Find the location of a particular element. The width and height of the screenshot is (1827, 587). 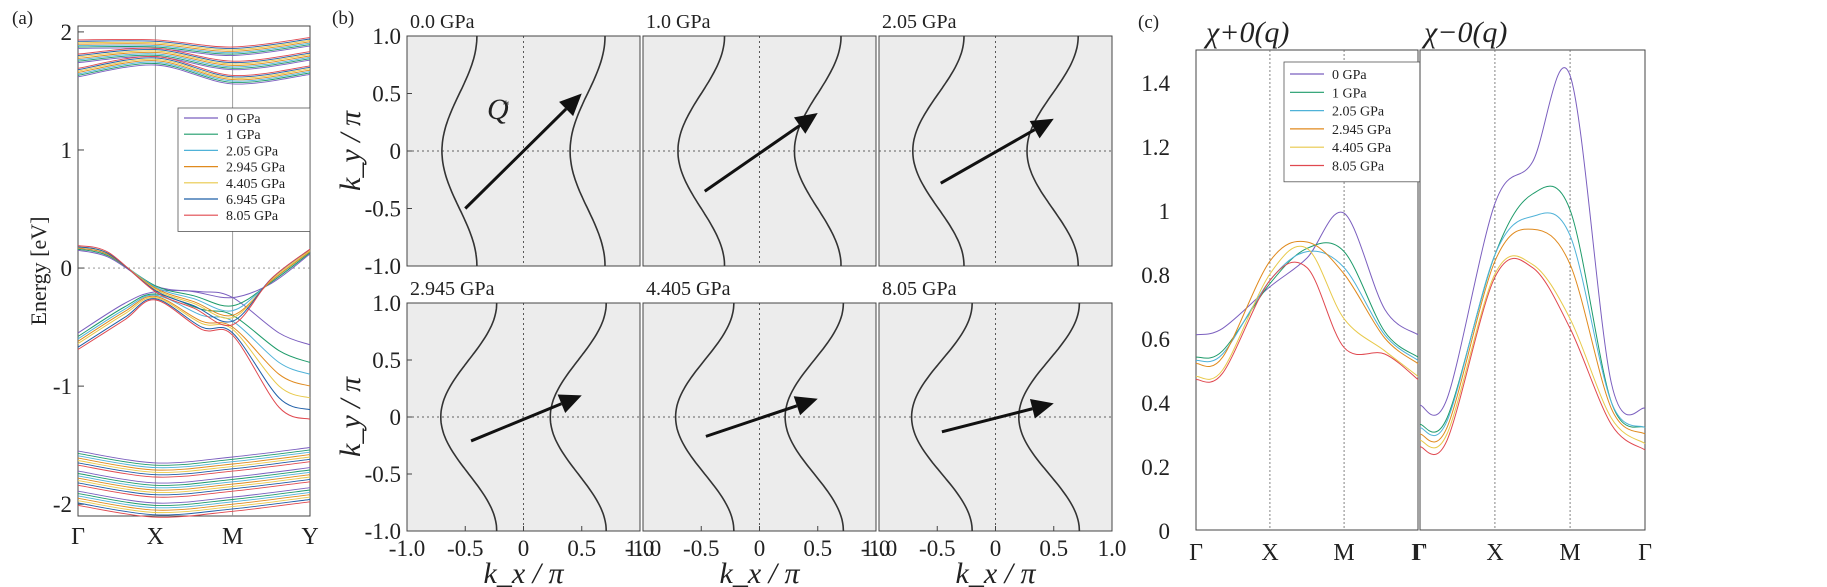

legend-label: 2.945 GPa is located at coordinates (256, 168).